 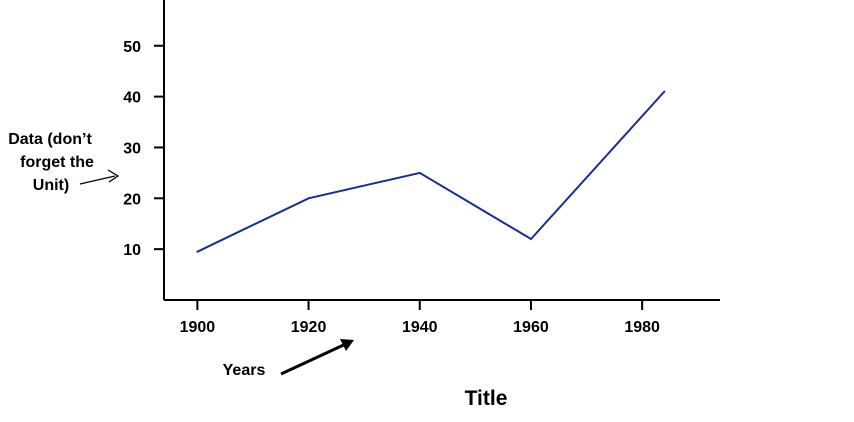 What do you see at coordinates (486, 398) in the screenshot?
I see `chart-title: Title` at bounding box center [486, 398].